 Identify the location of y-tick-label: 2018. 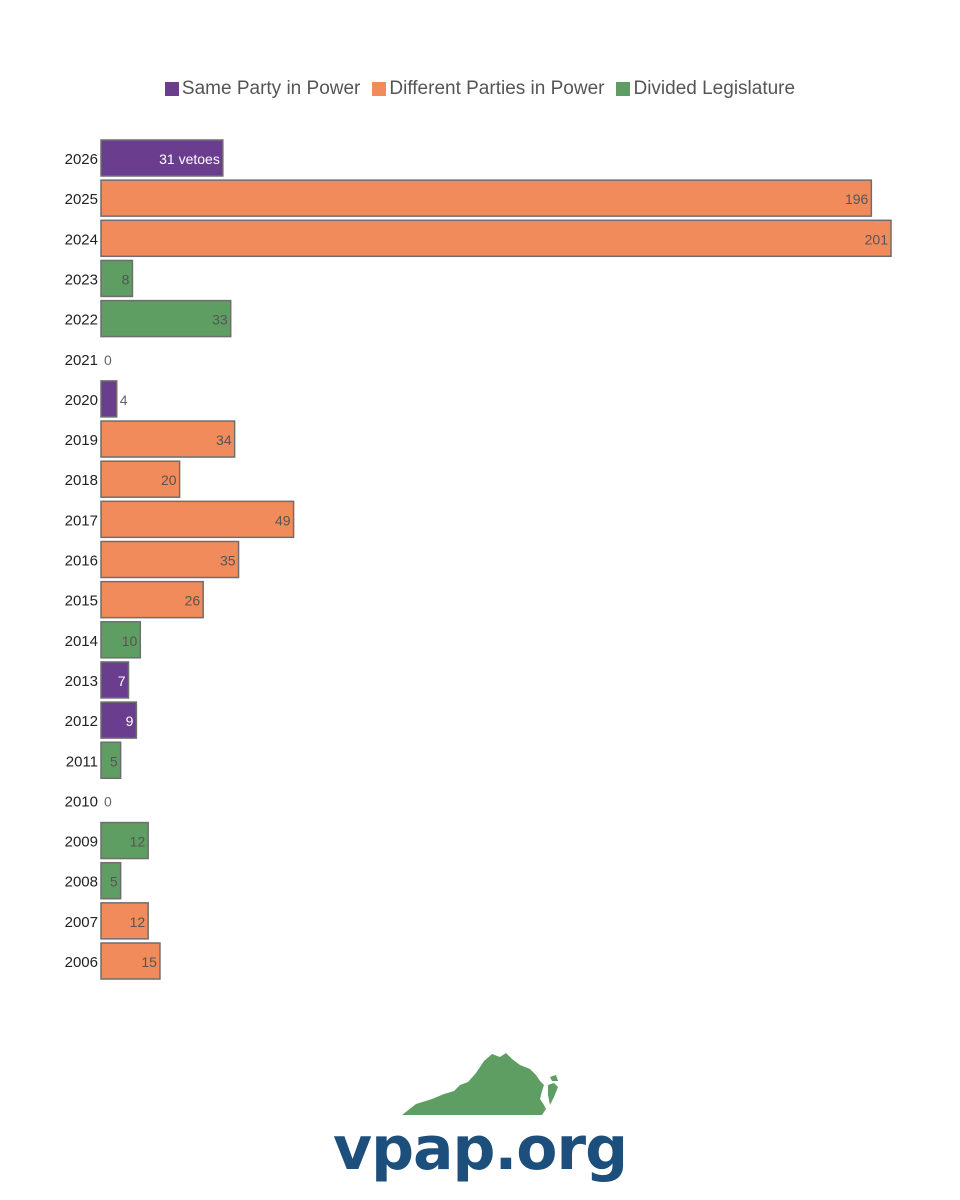
(81, 480).